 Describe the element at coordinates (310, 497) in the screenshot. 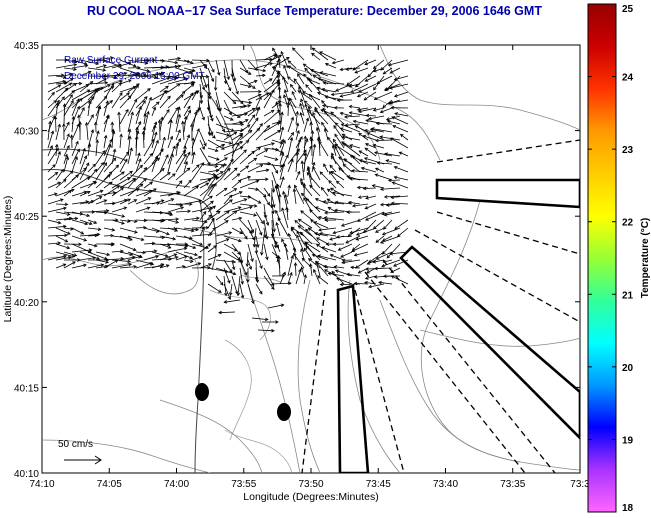

I see `x-axis-label: Longitude (Degrees:Minutes)` at that location.